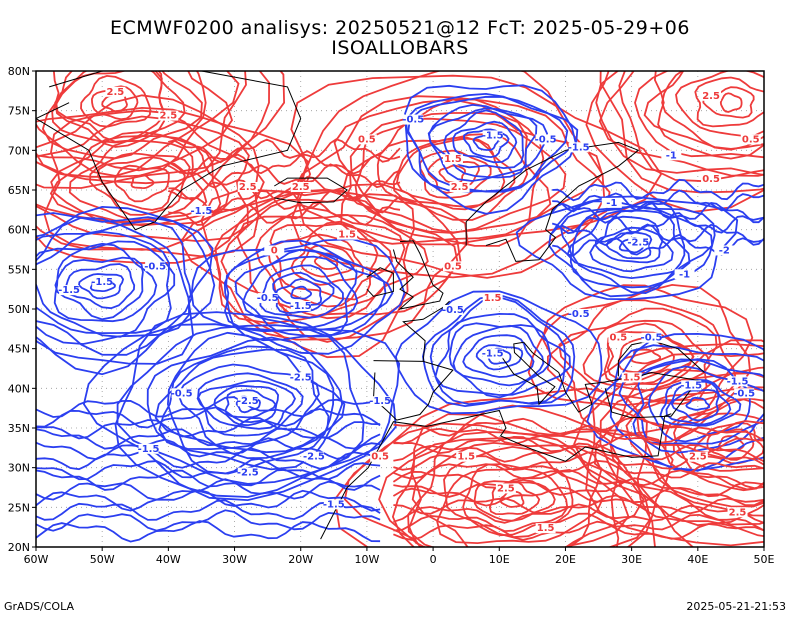 The width and height of the screenshot is (800, 618). What do you see at coordinates (19, 269) in the screenshot?
I see `lat-tick-label: 55N` at bounding box center [19, 269].